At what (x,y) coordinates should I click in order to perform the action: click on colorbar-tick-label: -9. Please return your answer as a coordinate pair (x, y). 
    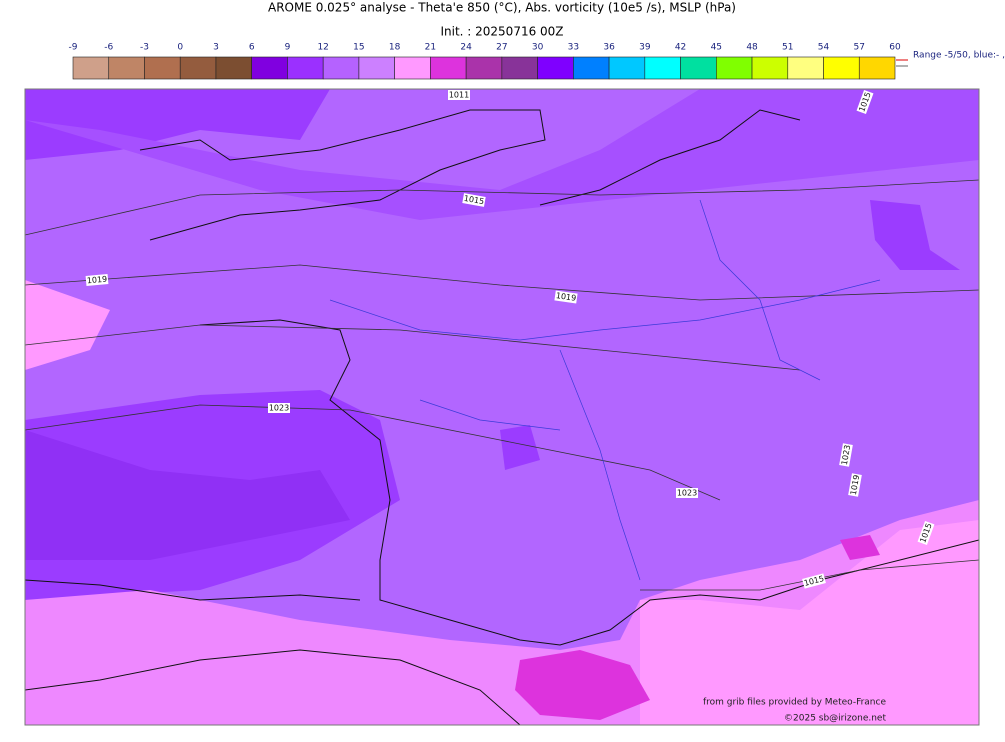
    Looking at the image, I should click on (73, 48).